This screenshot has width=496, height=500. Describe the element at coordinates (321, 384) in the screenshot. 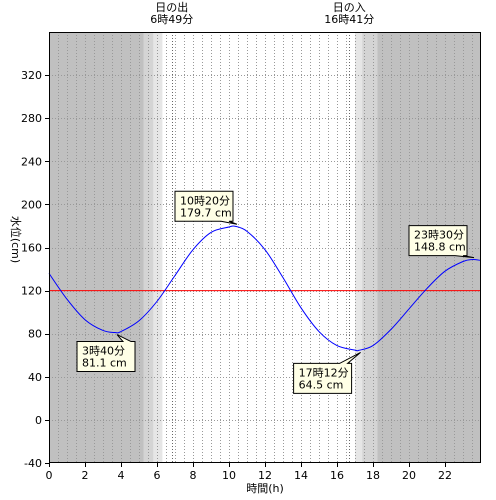

I see `callout-value: 64.5 cm` at that location.